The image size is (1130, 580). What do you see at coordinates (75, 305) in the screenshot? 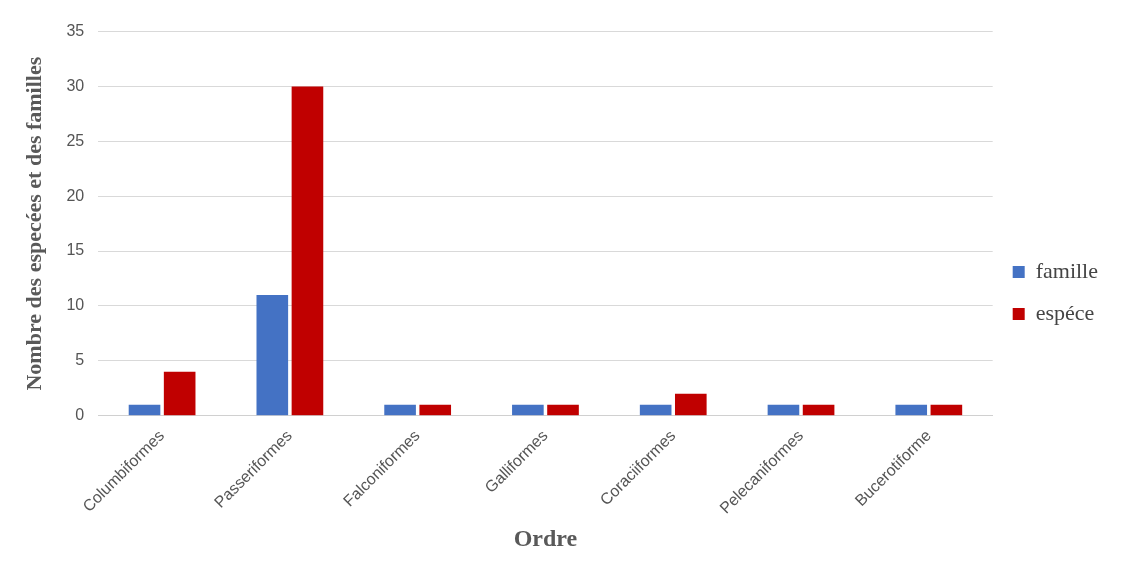
I see `y-tick-label: 10` at bounding box center [75, 305].